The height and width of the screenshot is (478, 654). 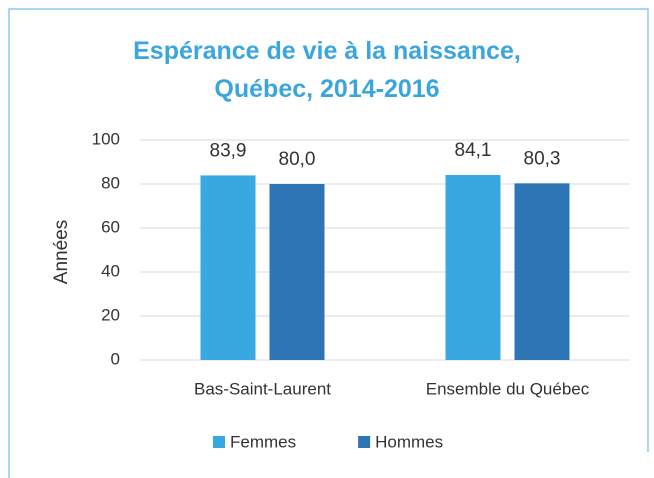 I want to click on y-axis-label: Années, so click(x=61, y=252).